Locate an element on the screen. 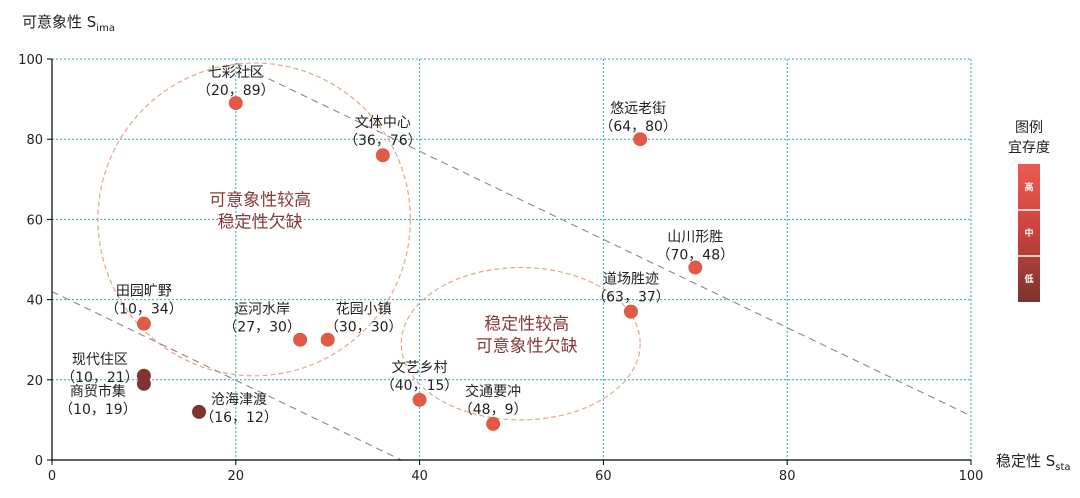 The width and height of the screenshot is (1080, 498). point-name-label: 沧海津渡 is located at coordinates (239, 399).